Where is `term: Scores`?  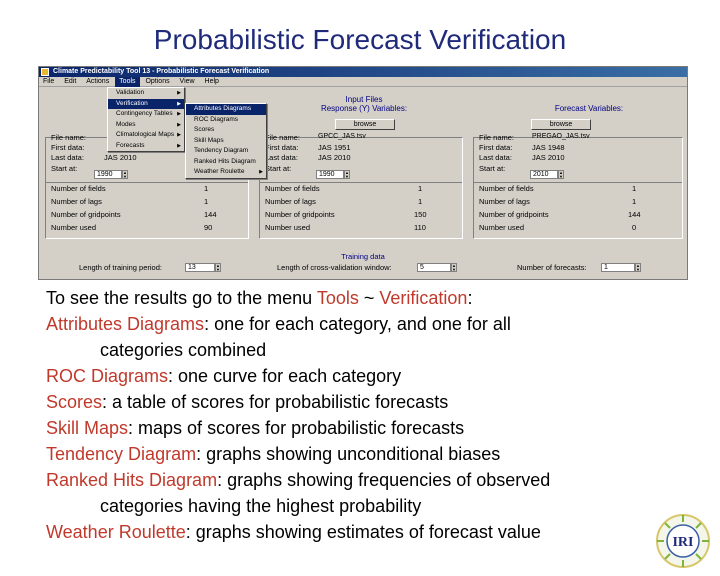
term: Scores is located at coordinates (74, 402).